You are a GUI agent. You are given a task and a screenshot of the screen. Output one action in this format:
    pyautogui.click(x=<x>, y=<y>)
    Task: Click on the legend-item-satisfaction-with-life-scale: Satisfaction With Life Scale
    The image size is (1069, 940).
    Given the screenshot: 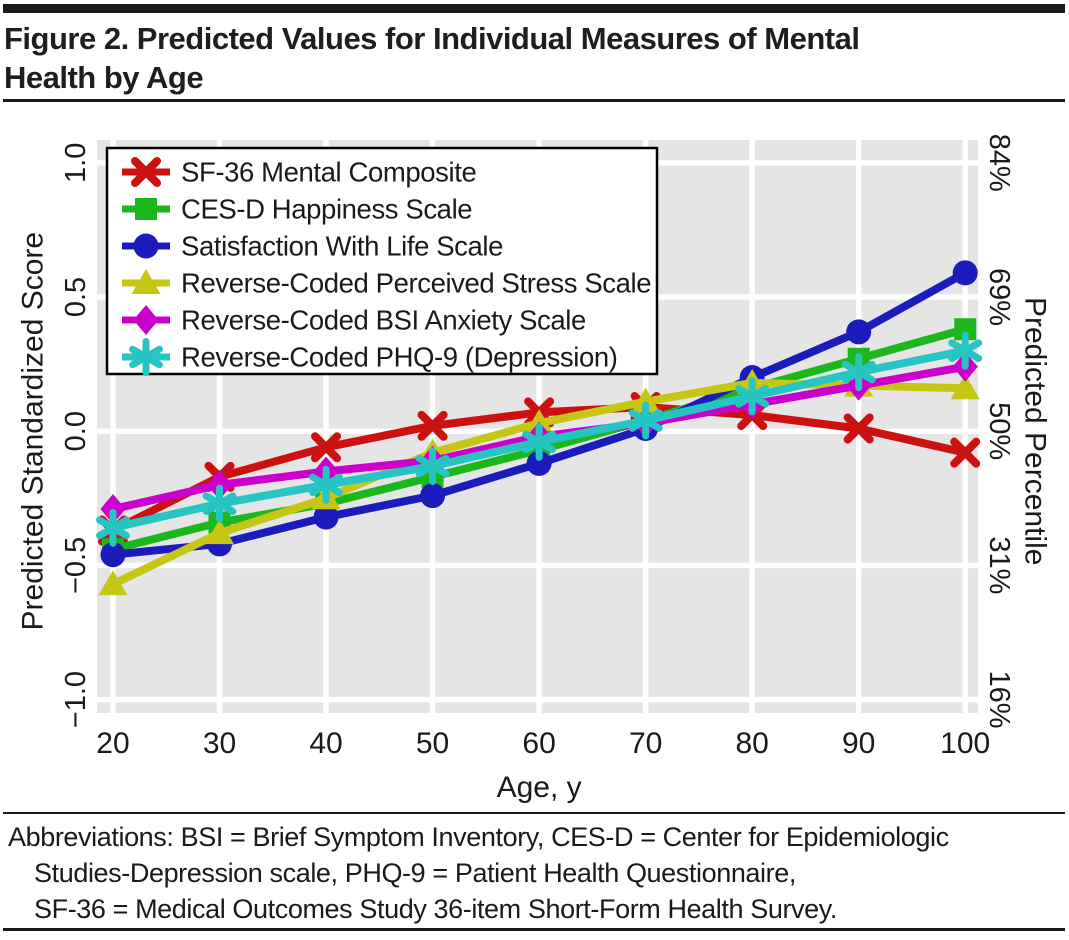 What is the action you would take?
    pyautogui.click(x=313, y=246)
    